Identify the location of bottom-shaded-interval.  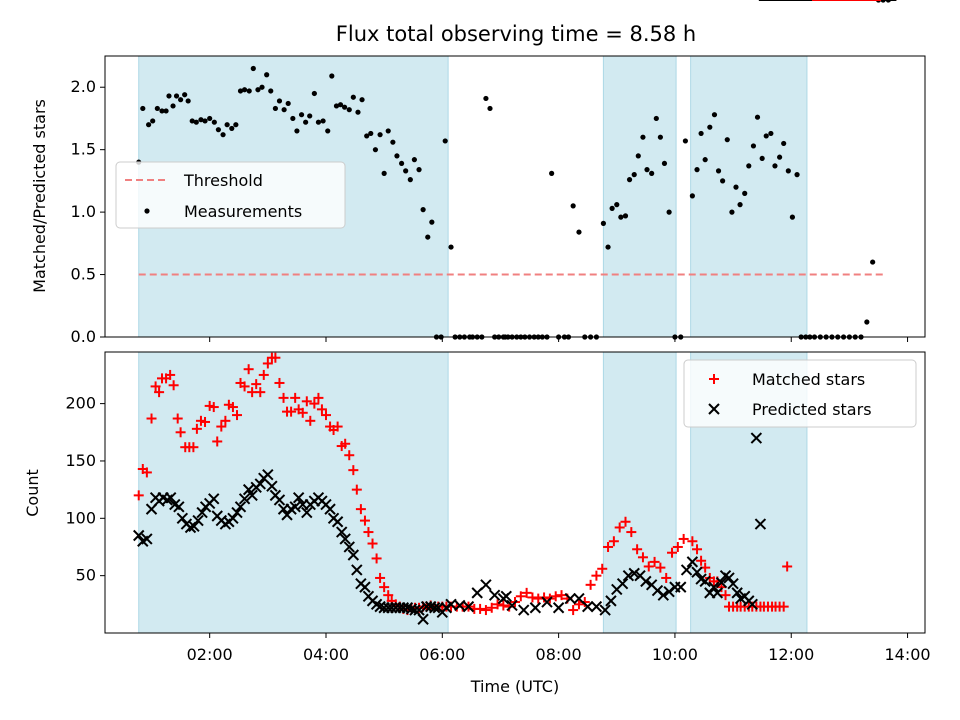
(293, 492).